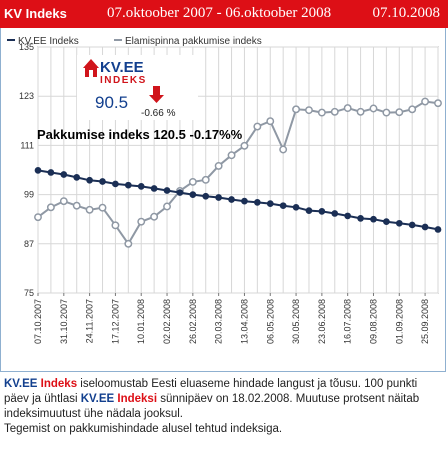  What do you see at coordinates (140, 134) in the screenshot?
I see `pakkumise-label: Pakkumise indeks 120.5 -0.17%%` at bounding box center [140, 134].